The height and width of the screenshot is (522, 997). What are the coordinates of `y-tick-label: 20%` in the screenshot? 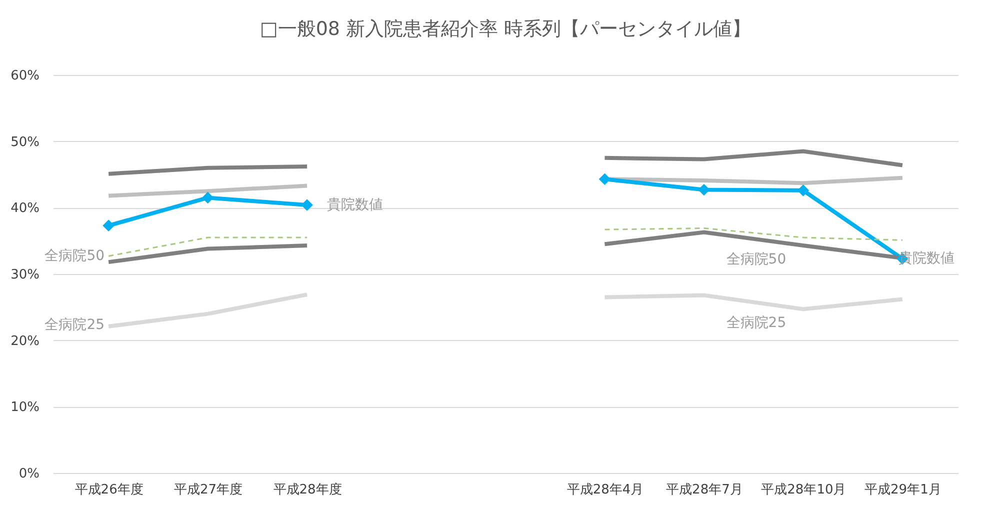 It's located at (25, 341).